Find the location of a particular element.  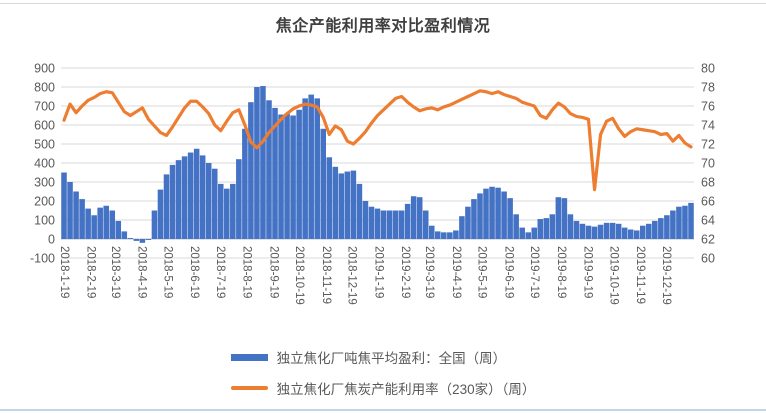

svg-text: 2019-3-19 is located at coordinates (429, 272).